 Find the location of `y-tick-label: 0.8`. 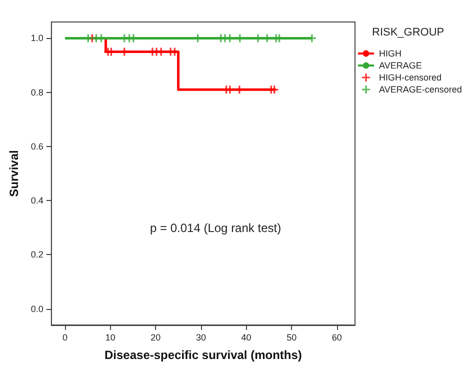

y-tick-label: 0.8 is located at coordinates (37, 92).